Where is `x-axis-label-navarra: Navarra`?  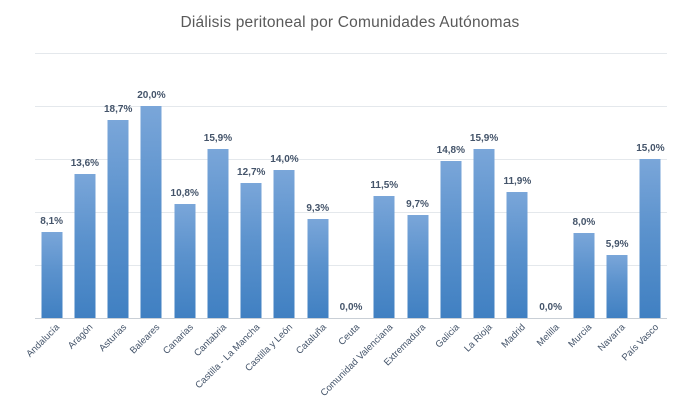
x-axis-label-navarra: Navarra is located at coordinates (612, 338).